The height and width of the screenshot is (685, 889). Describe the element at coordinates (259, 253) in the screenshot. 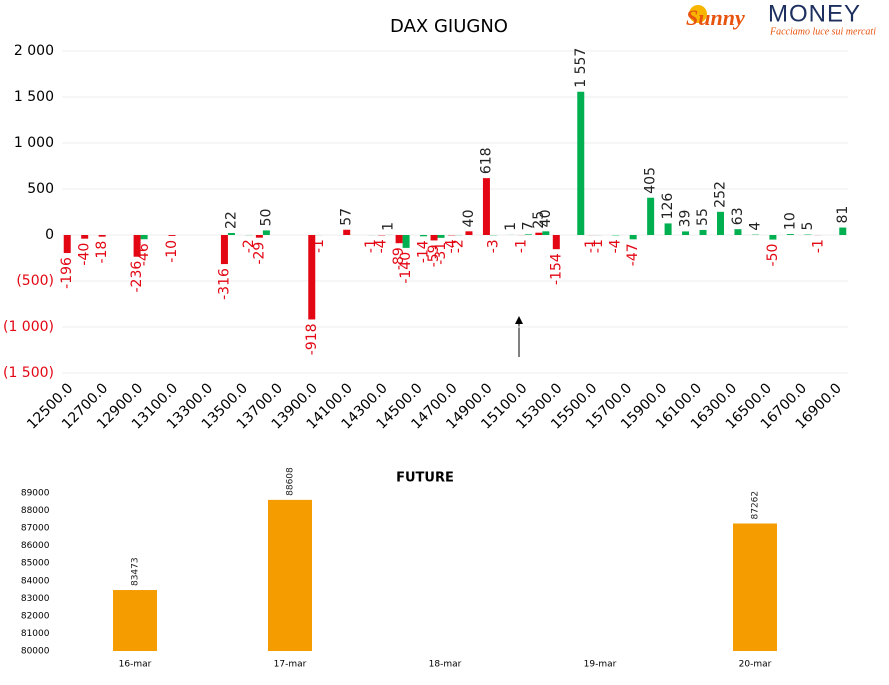

I see `data-label: -29` at that location.